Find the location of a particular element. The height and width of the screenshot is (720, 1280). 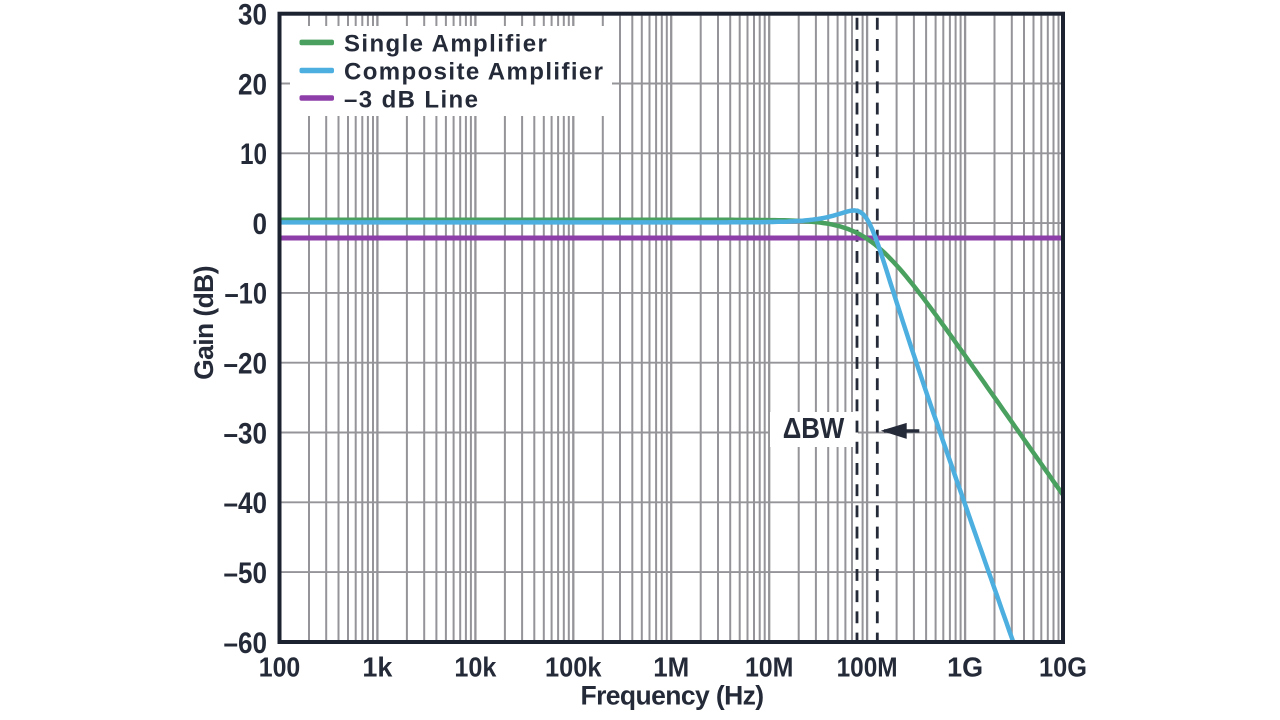

svg-text: –3 dB Line is located at coordinates (411, 99).